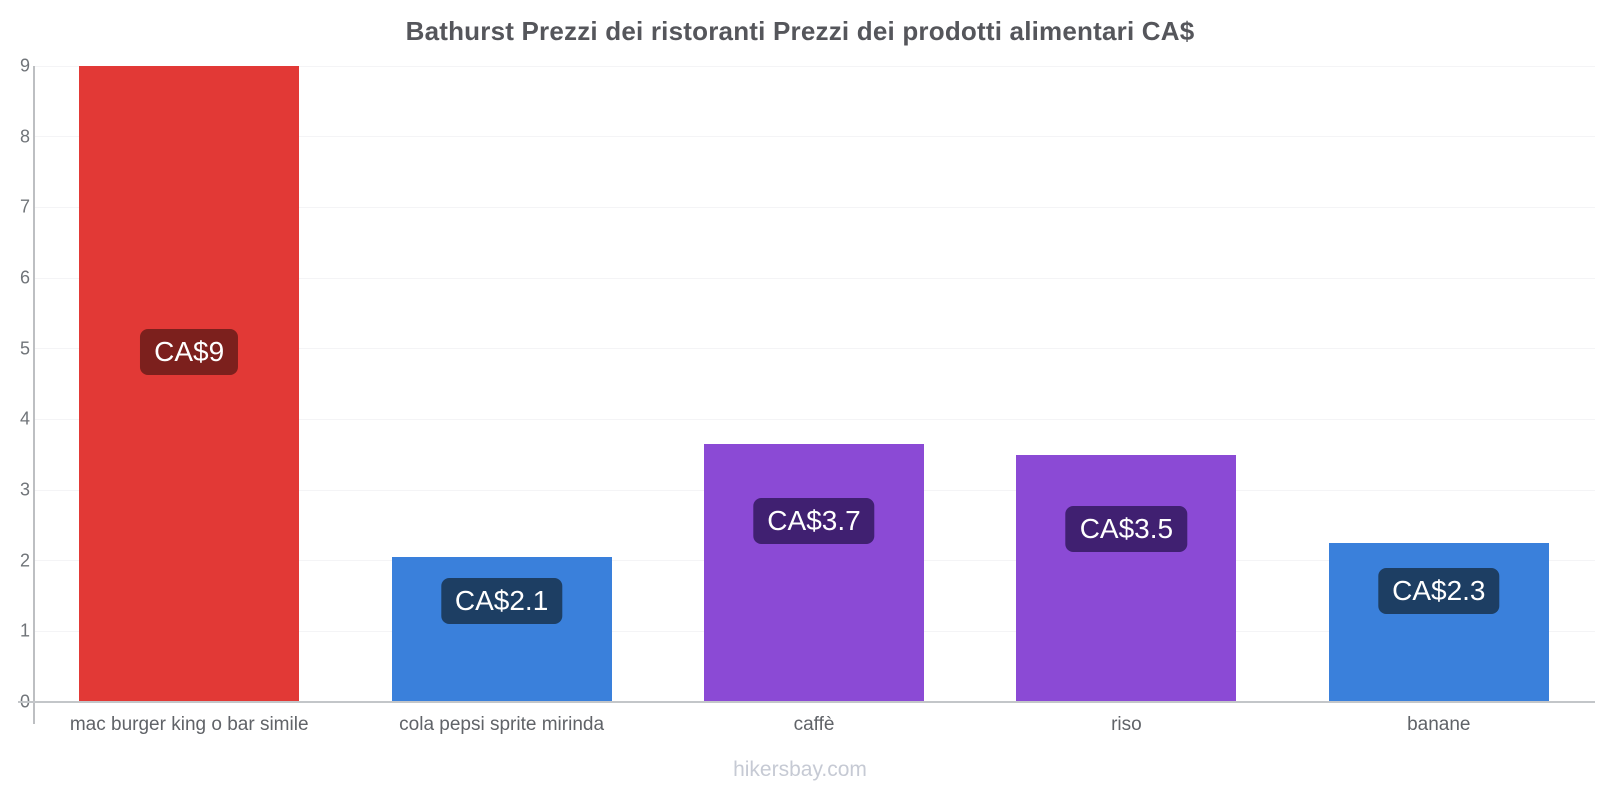 This screenshot has width=1600, height=800. I want to click on x-axis-line, so click(806, 702).